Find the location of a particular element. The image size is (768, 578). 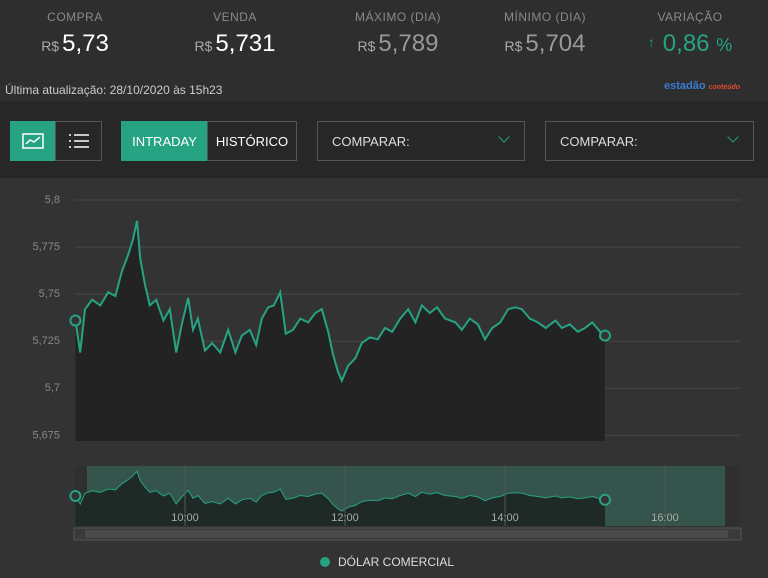

y-tick-label: 5,75 is located at coordinates (49, 294).